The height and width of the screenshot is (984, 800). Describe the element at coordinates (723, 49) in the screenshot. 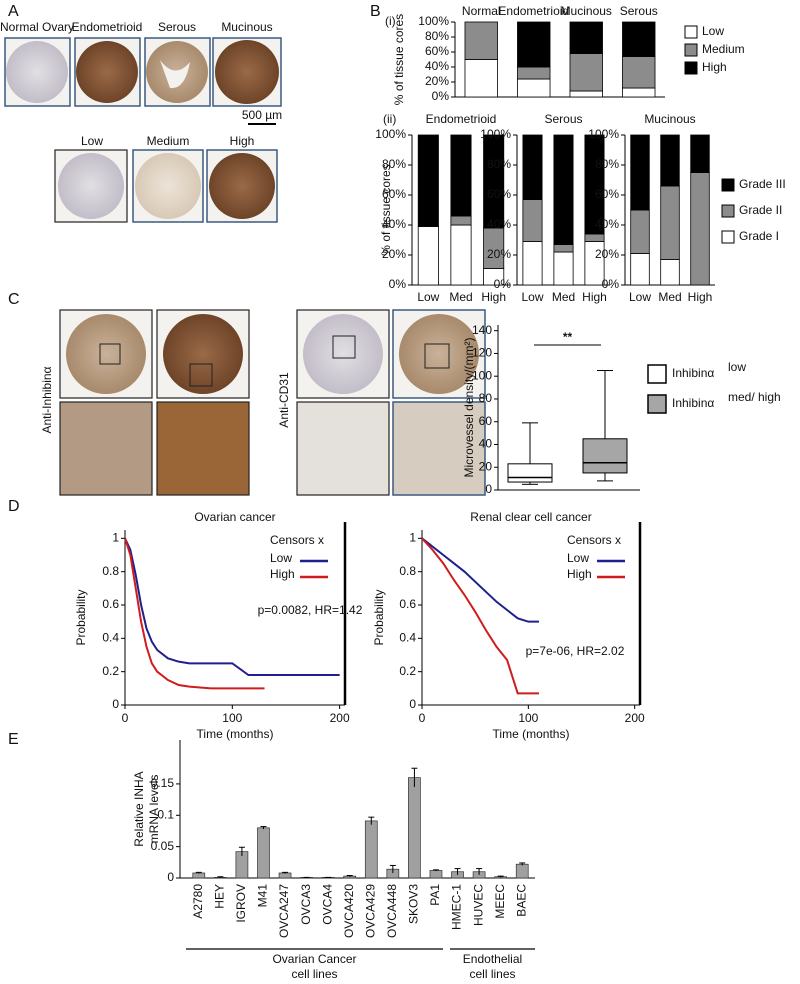

I see `legend-label: Medium` at that location.